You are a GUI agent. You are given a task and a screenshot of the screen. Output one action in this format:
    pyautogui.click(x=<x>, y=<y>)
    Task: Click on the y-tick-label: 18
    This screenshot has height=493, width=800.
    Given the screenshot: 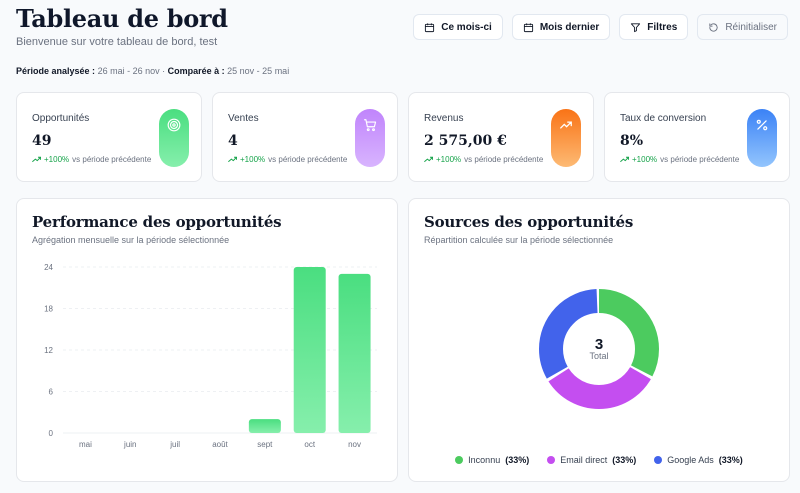 What is the action you would take?
    pyautogui.click(x=48, y=309)
    